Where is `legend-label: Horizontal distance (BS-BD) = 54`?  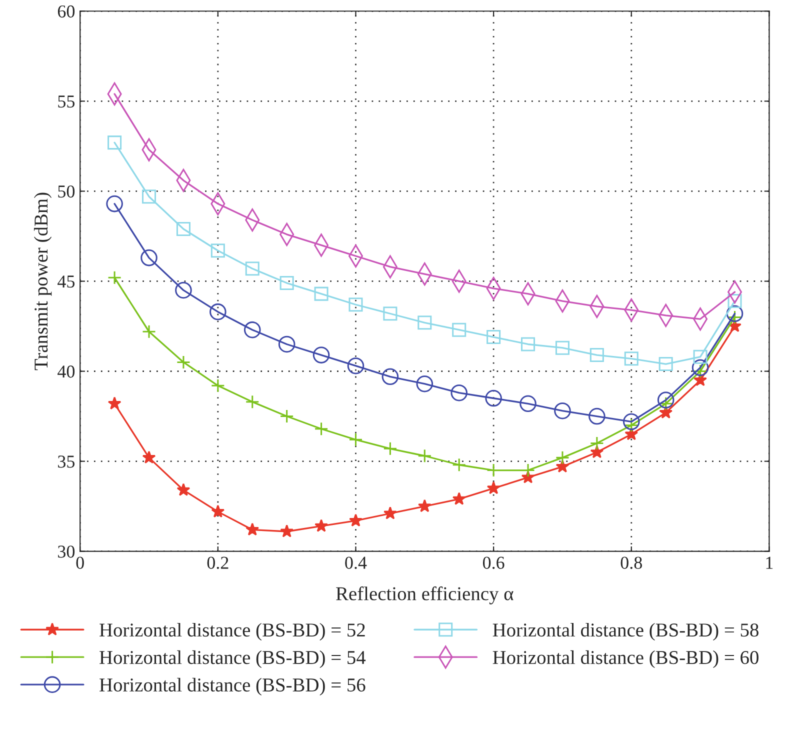
legend-label: Horizontal distance (BS-BD) = 54 is located at coordinates (233, 659).